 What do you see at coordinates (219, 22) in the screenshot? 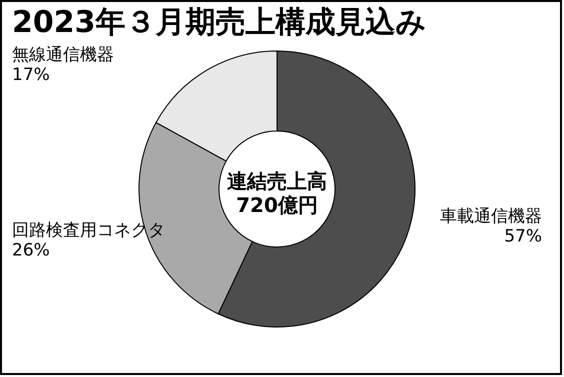
I see `chart-title: 2023年３月期売上構成見込み` at bounding box center [219, 22].